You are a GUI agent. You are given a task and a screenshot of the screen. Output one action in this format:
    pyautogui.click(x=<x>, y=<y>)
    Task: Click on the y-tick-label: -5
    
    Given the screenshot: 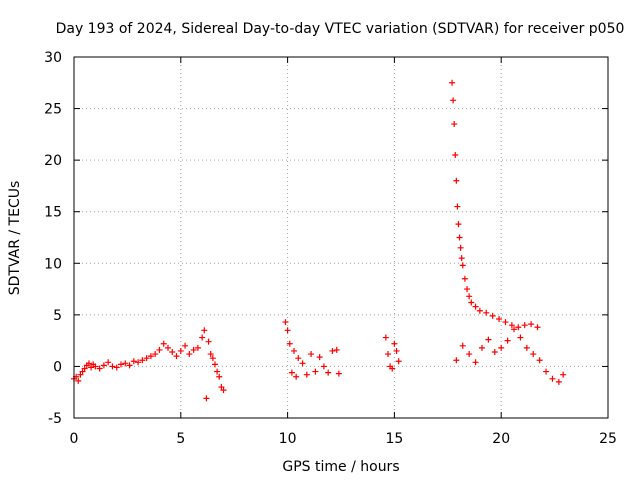 What is the action you would take?
    pyautogui.click(x=55, y=419)
    